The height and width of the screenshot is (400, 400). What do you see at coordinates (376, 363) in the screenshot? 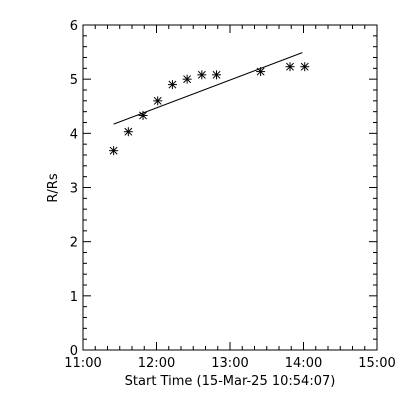
I see `x-tick-label: 15:00` at bounding box center [376, 363].